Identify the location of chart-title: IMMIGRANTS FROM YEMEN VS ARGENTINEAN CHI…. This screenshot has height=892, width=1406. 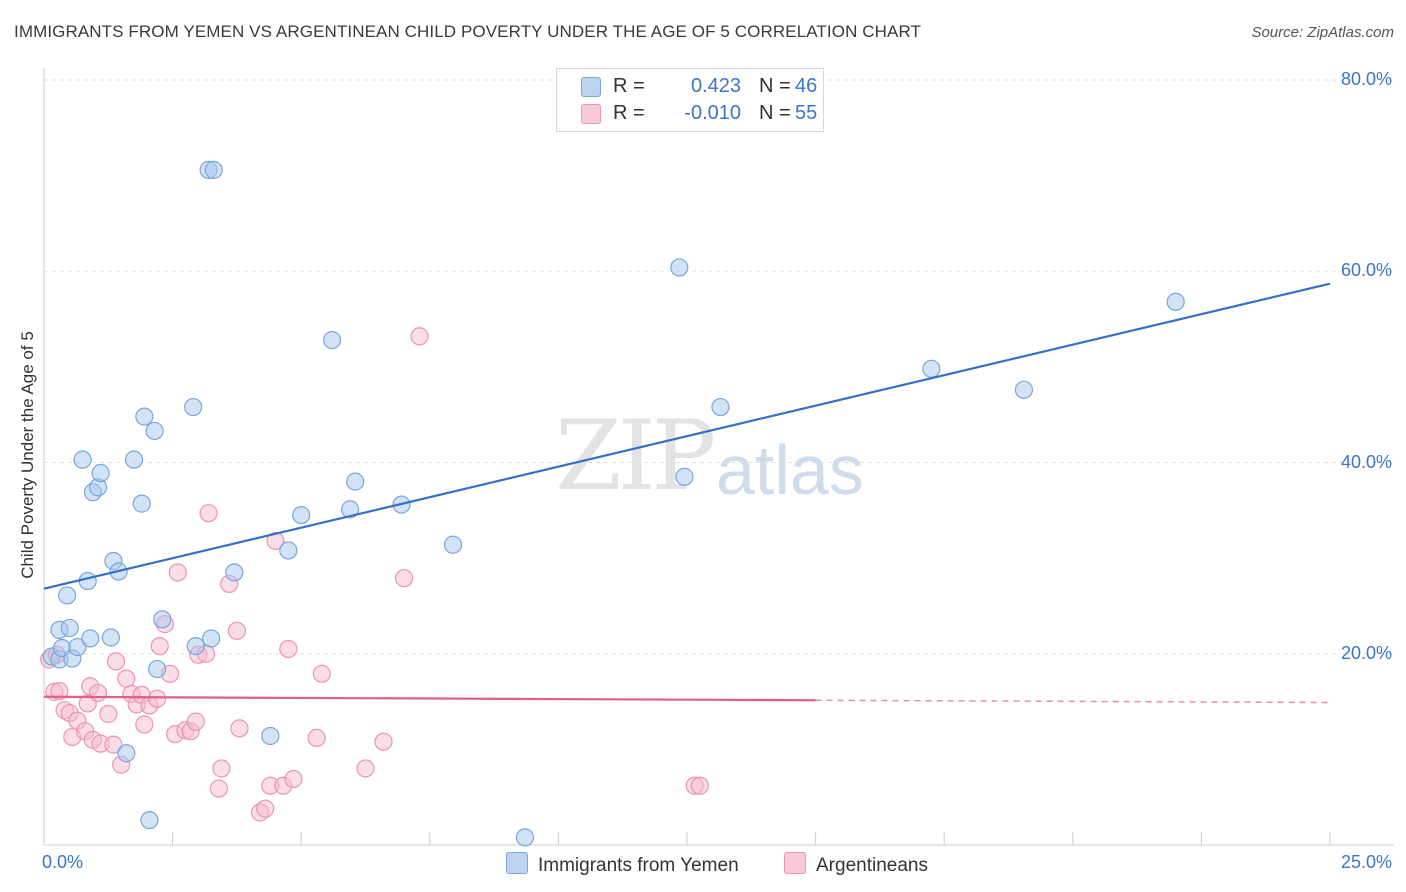
(468, 31).